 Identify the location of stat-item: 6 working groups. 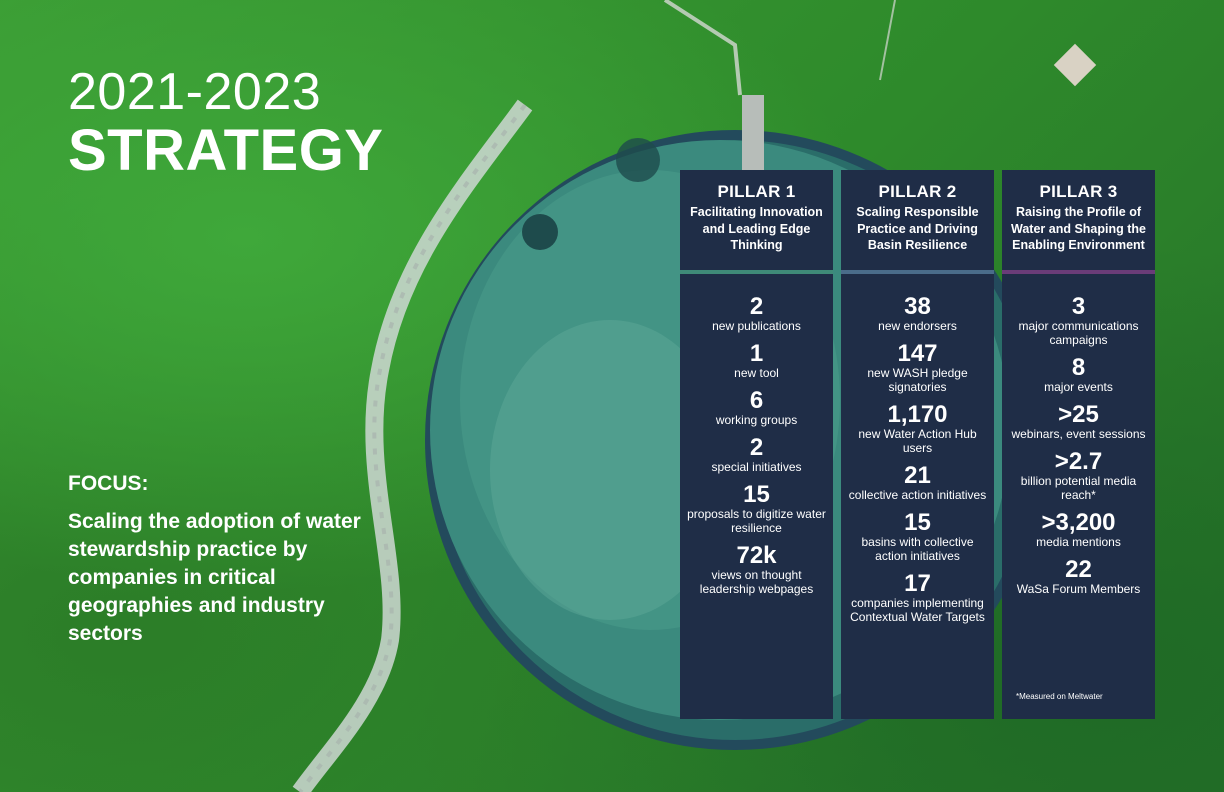
(756, 407).